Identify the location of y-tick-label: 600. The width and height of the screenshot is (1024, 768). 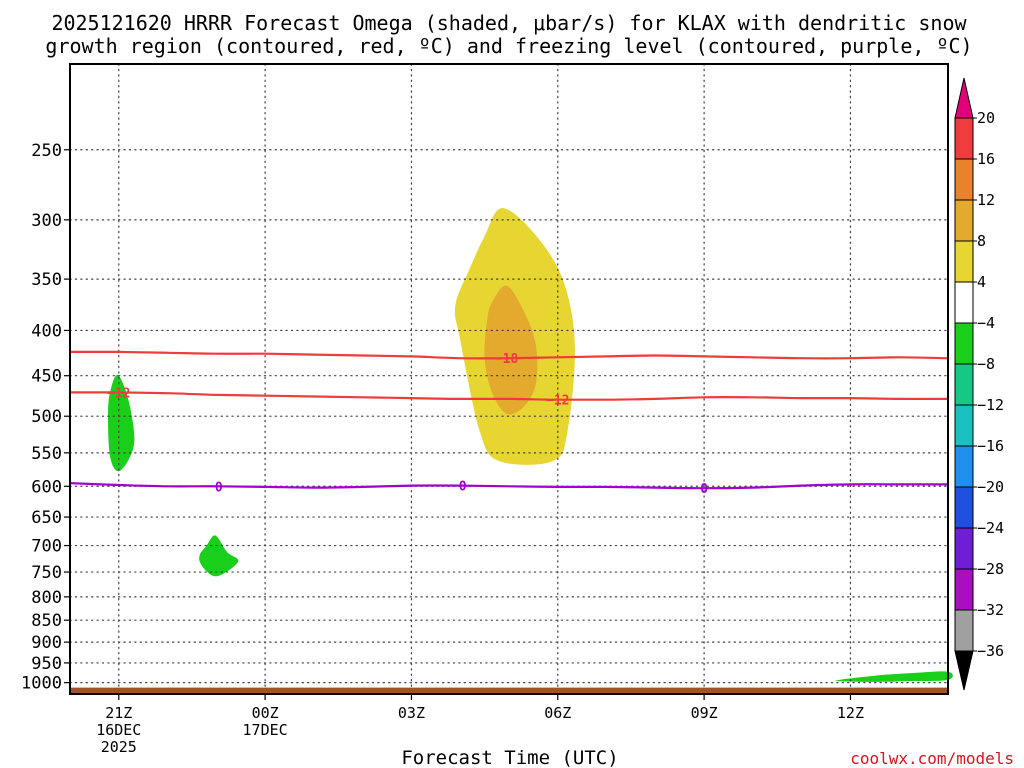
(46, 487).